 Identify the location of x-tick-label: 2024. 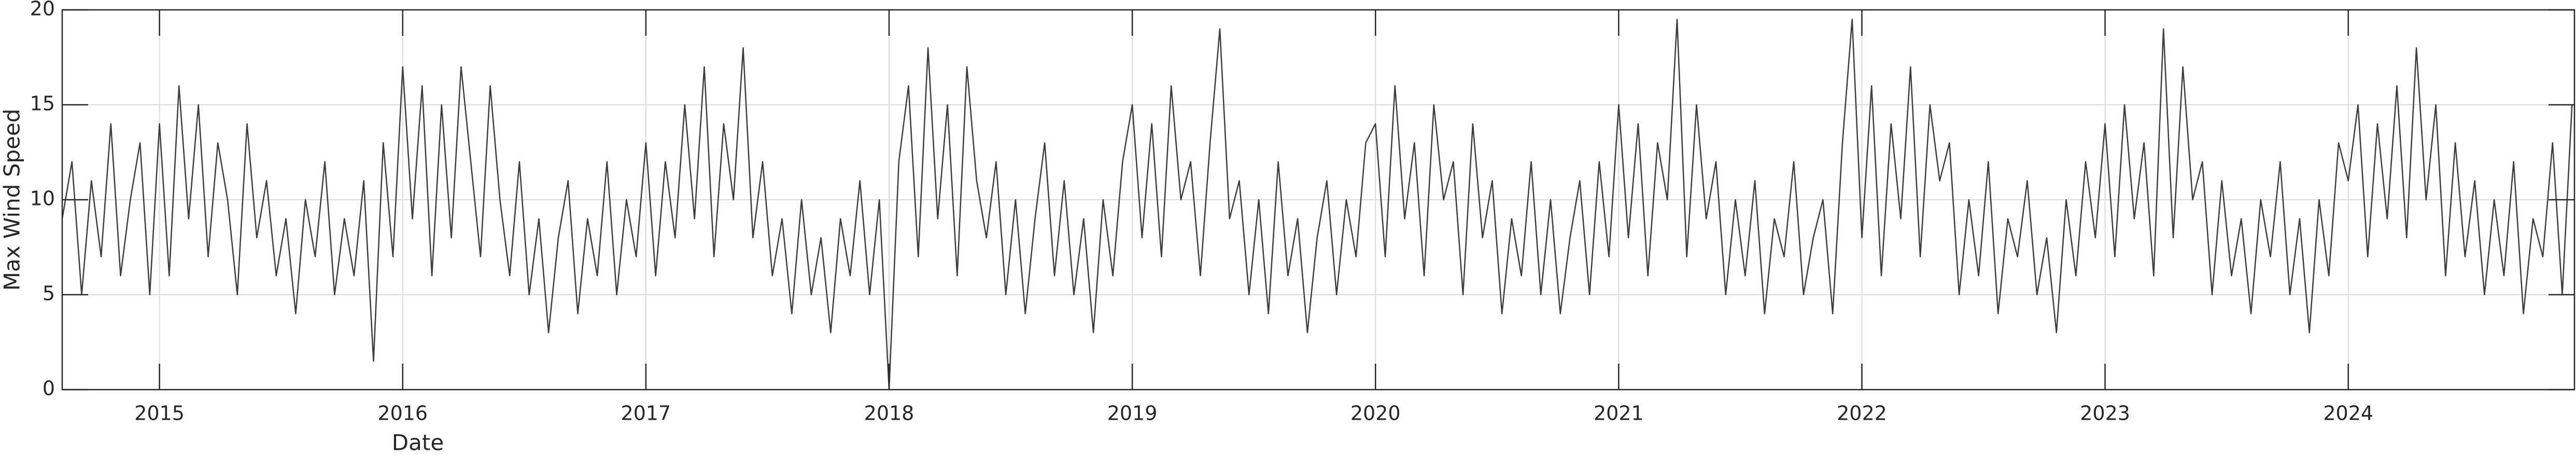
(2348, 413).